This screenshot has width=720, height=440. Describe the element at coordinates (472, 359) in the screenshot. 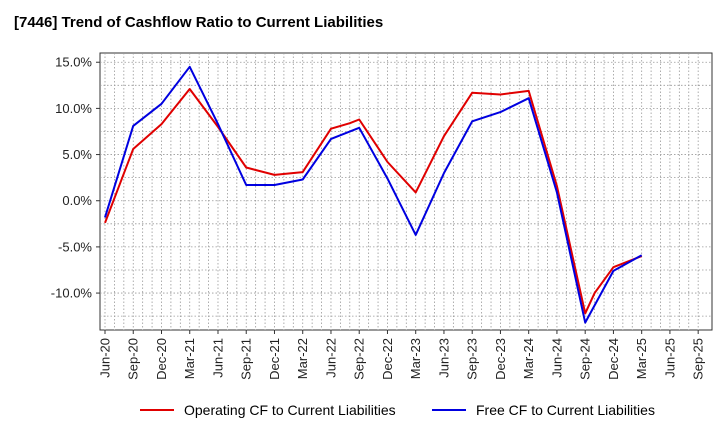

I see `x-tick-label: Sep-23` at that location.